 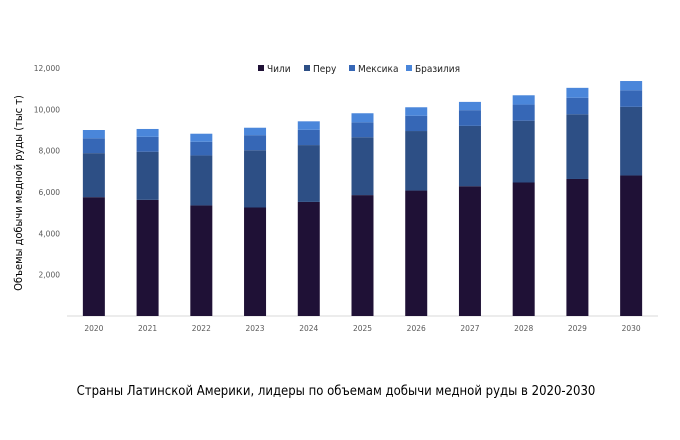 I want to click on legend-label: Мексика, so click(x=378, y=69).